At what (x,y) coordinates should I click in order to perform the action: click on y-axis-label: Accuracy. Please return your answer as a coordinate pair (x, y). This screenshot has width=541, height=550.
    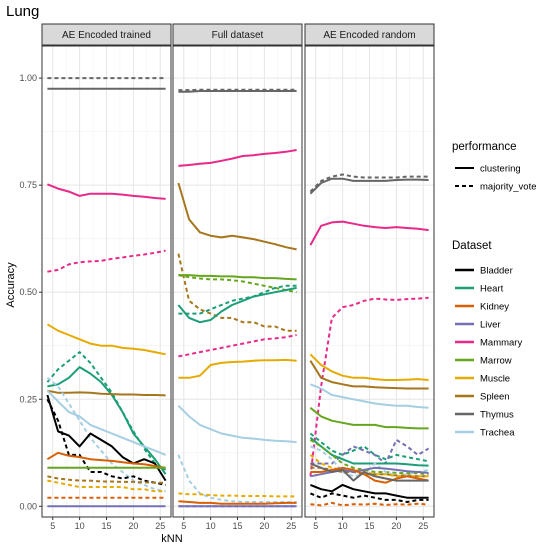
    Looking at the image, I should click on (11, 285).